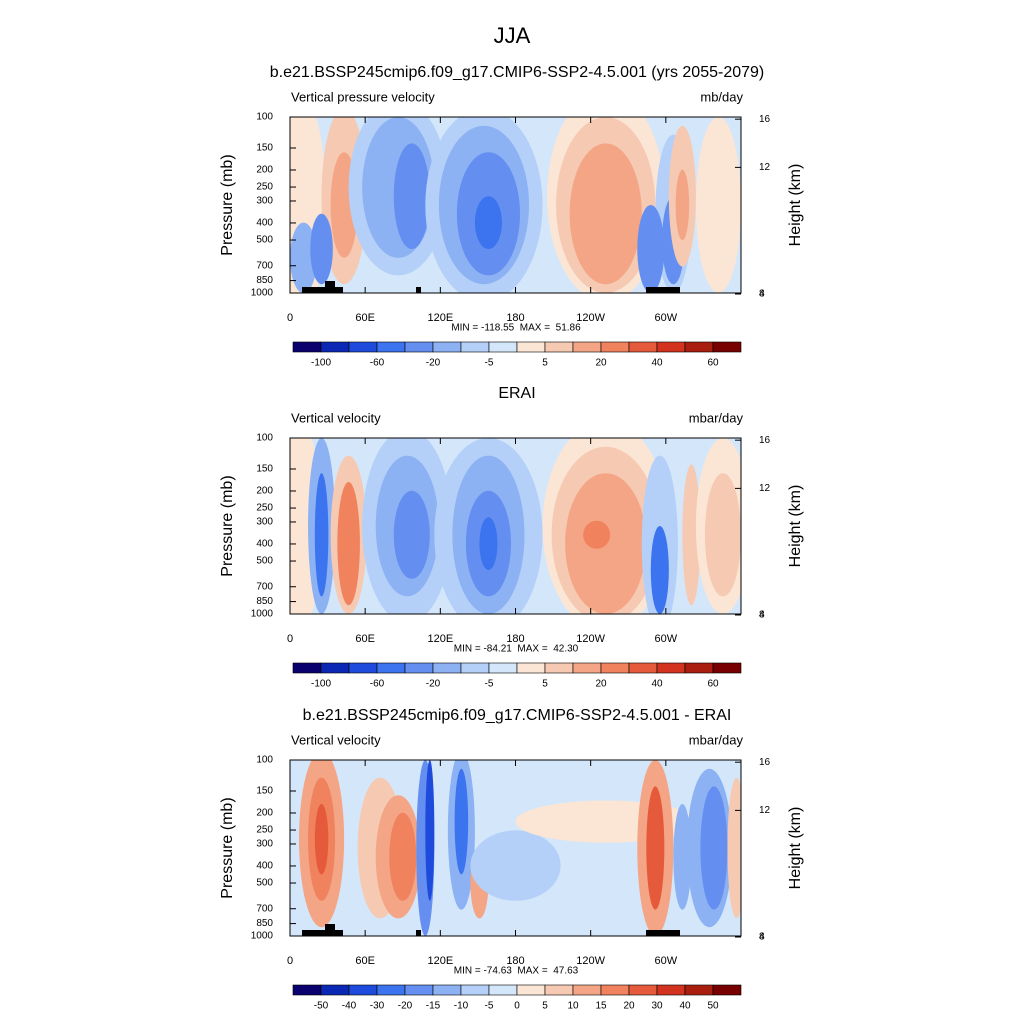 The width and height of the screenshot is (1024, 1024). Describe the element at coordinates (264, 601) in the screenshot. I see `y-tick-label: 850` at that location.